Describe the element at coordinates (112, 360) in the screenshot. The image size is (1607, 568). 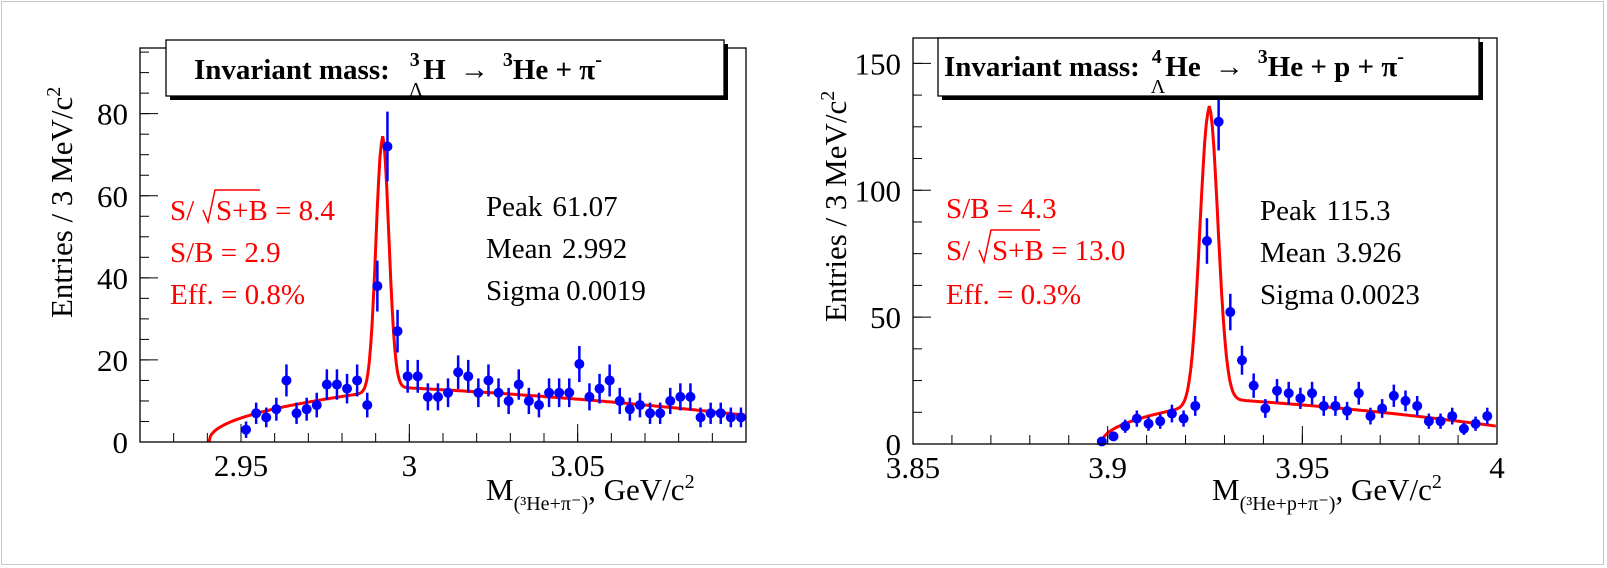
I see `left-y-tick-label: 20` at that location.